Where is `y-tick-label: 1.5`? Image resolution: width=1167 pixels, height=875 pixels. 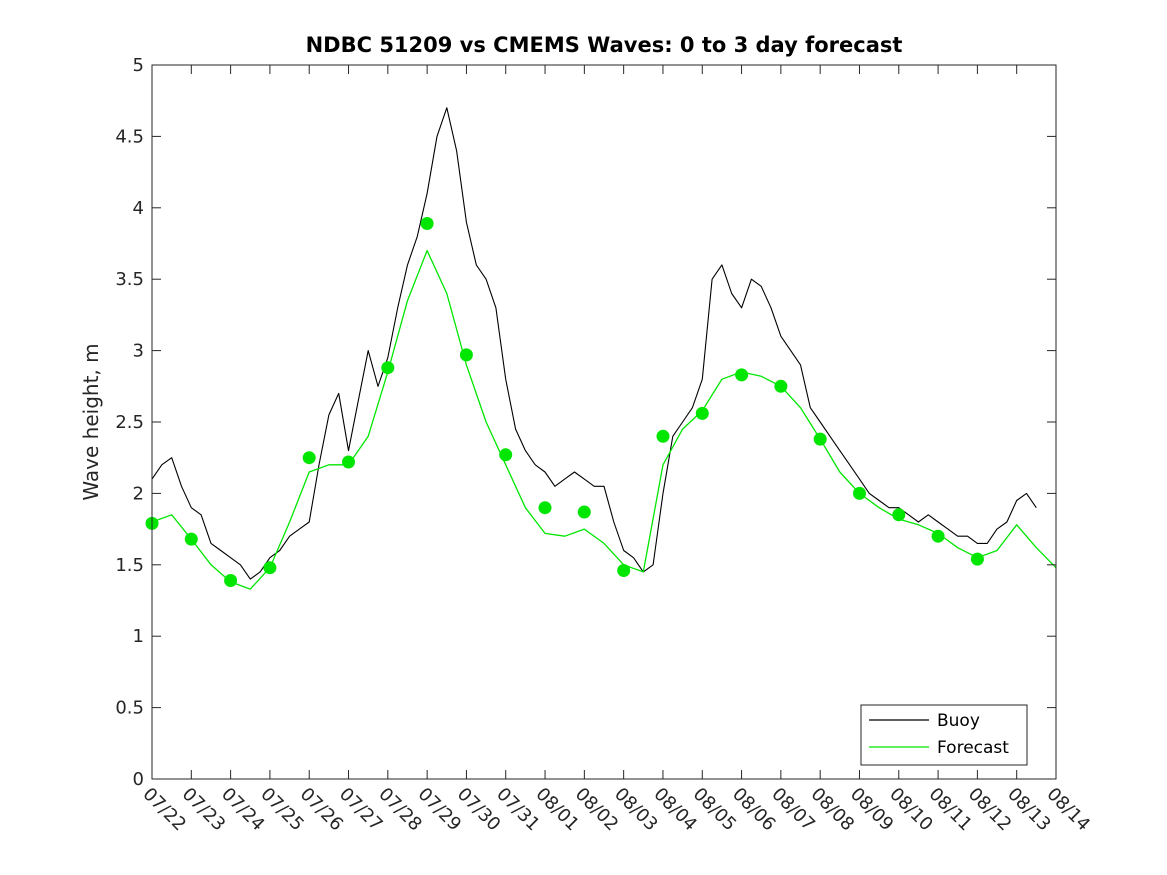
y-tick-label: 1.5 is located at coordinates (129, 565).